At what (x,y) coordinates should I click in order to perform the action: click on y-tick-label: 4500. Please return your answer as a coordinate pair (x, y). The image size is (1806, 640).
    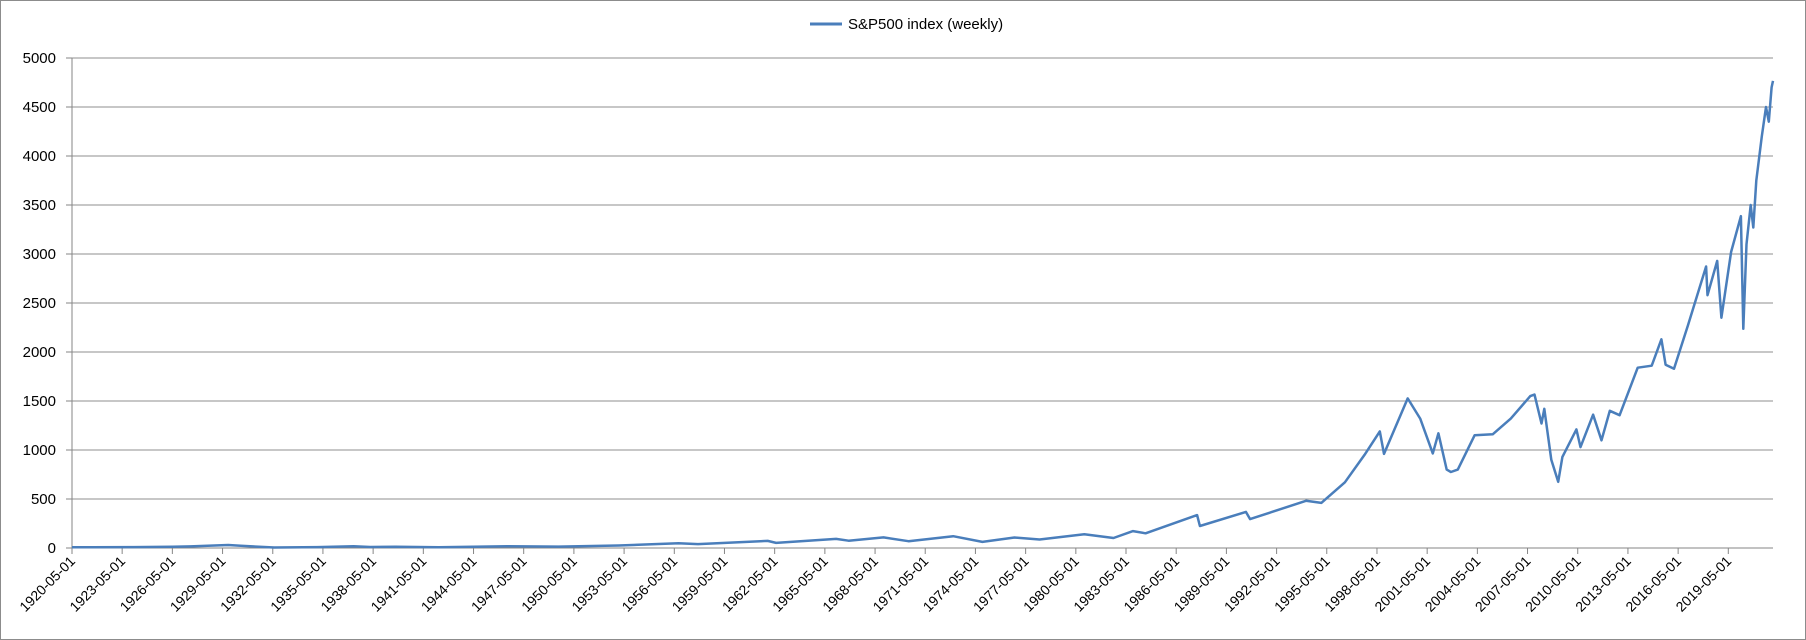
    Looking at the image, I should click on (39, 107).